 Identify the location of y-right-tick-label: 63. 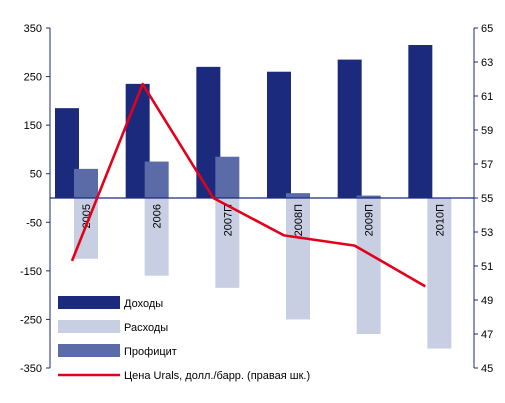
(487, 63).